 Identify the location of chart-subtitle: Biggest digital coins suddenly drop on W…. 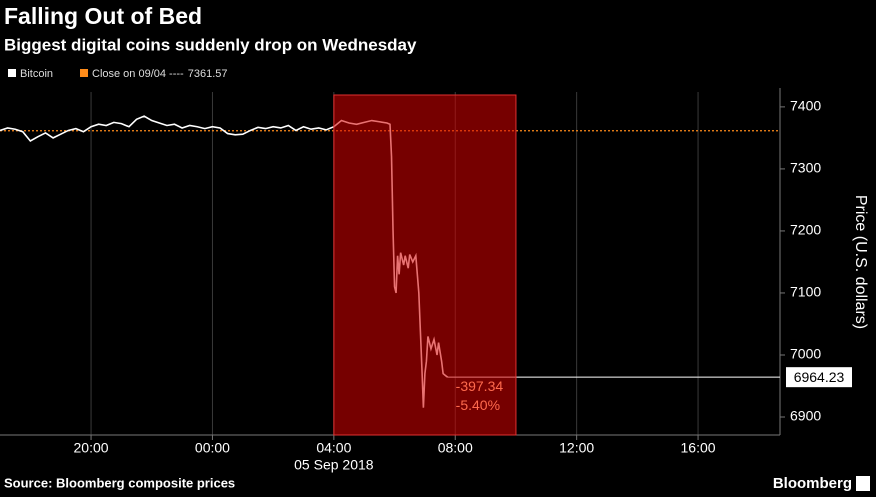
(210, 44).